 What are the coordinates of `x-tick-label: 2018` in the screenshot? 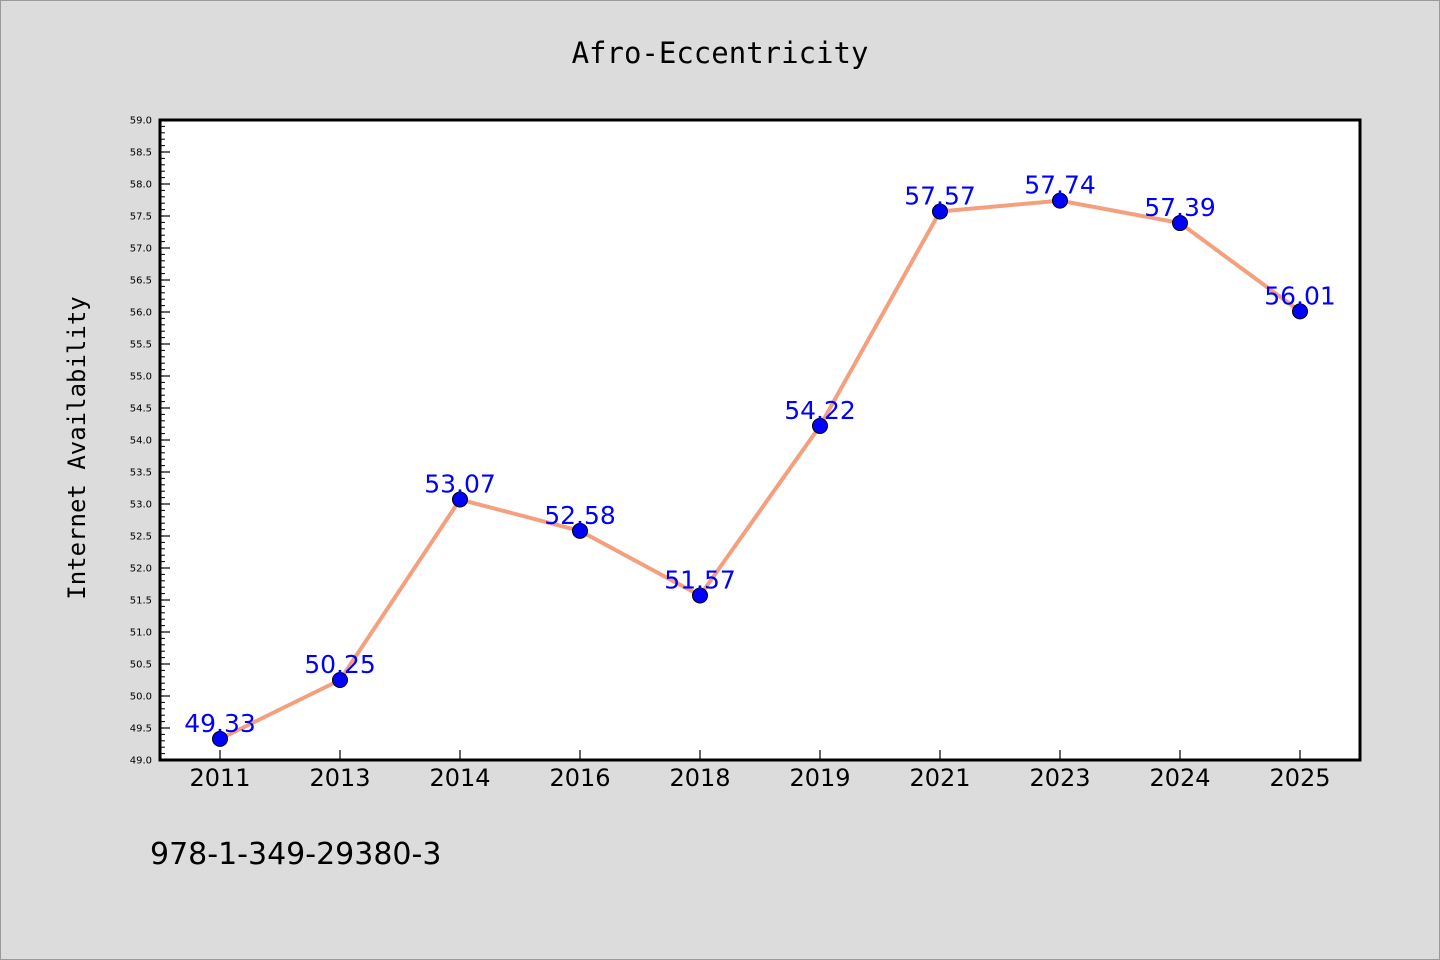 It's located at (699, 778).